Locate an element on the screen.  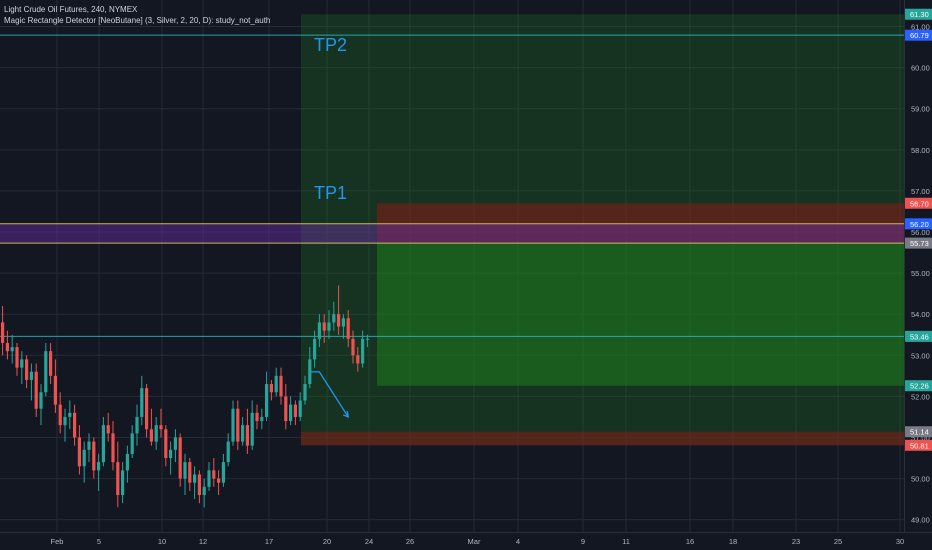
price-badge: 60.79 is located at coordinates (918, 35).